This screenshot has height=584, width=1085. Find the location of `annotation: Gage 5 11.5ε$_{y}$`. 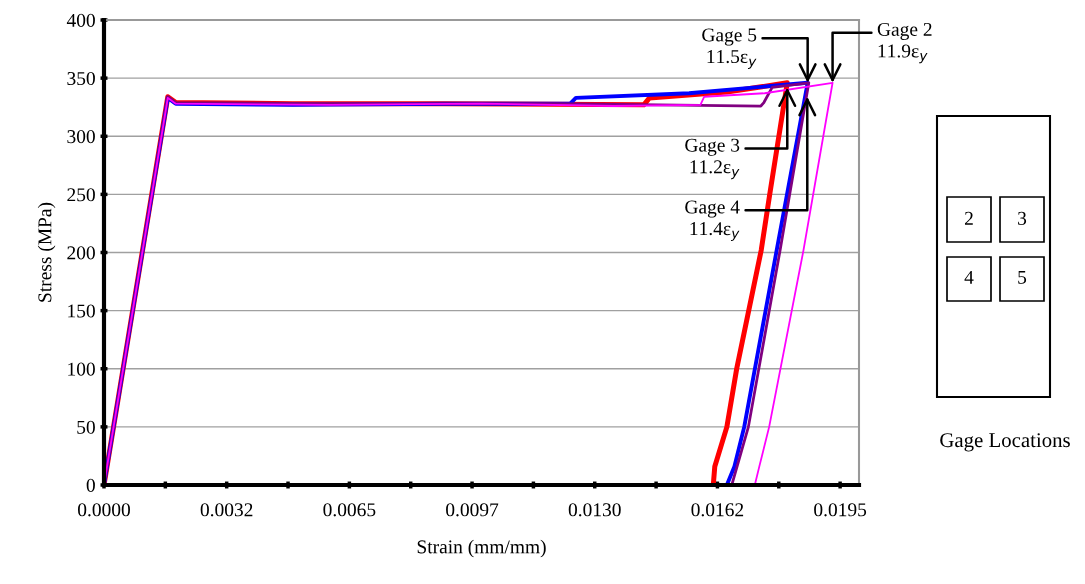

annotation: Gage 5 11.5ε$_{y}$ is located at coordinates (729, 48).